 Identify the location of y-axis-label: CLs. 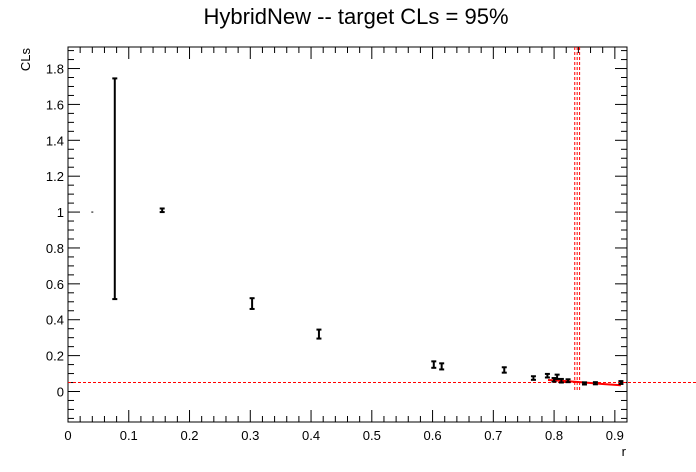
(25, 60).